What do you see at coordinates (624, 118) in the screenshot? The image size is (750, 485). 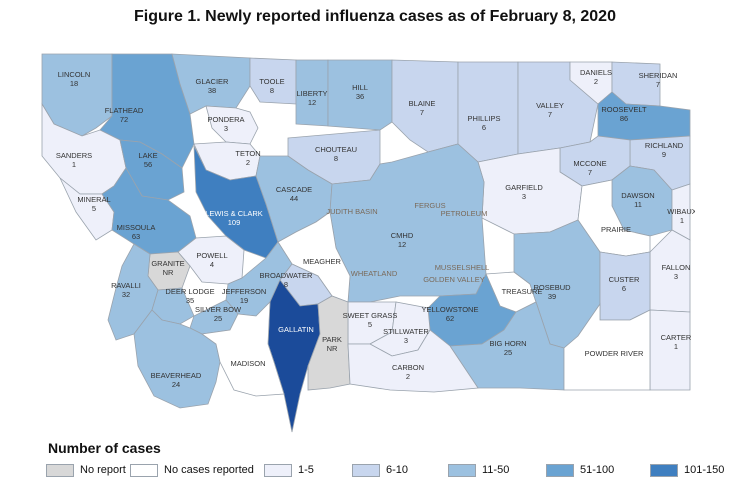 I see `county-value-roosevelt: 86` at bounding box center [624, 118].